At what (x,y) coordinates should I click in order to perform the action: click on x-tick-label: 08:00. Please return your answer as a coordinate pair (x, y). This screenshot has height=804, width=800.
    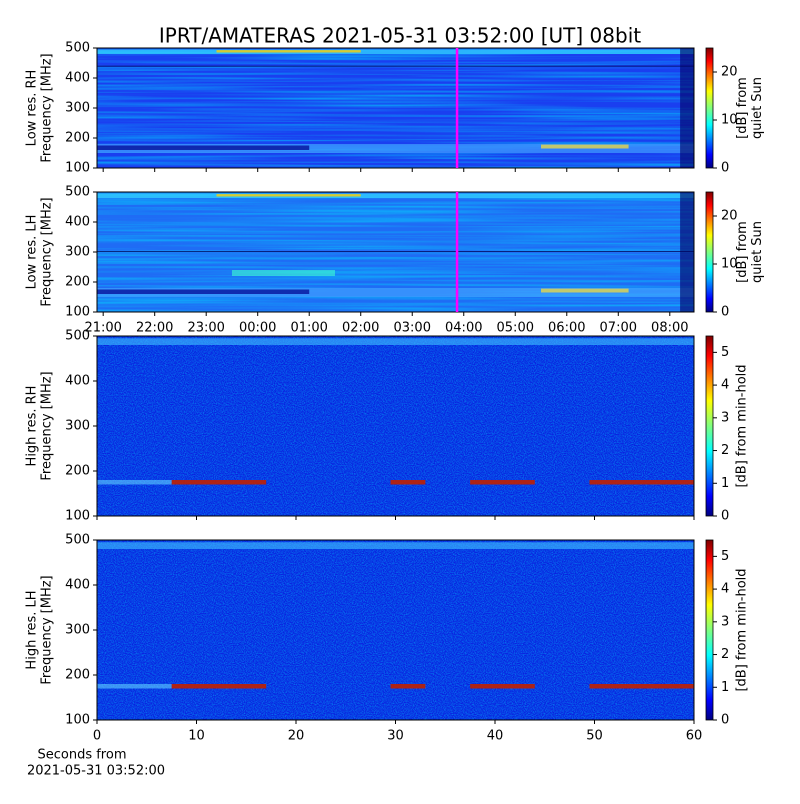
    Looking at the image, I should click on (669, 328).